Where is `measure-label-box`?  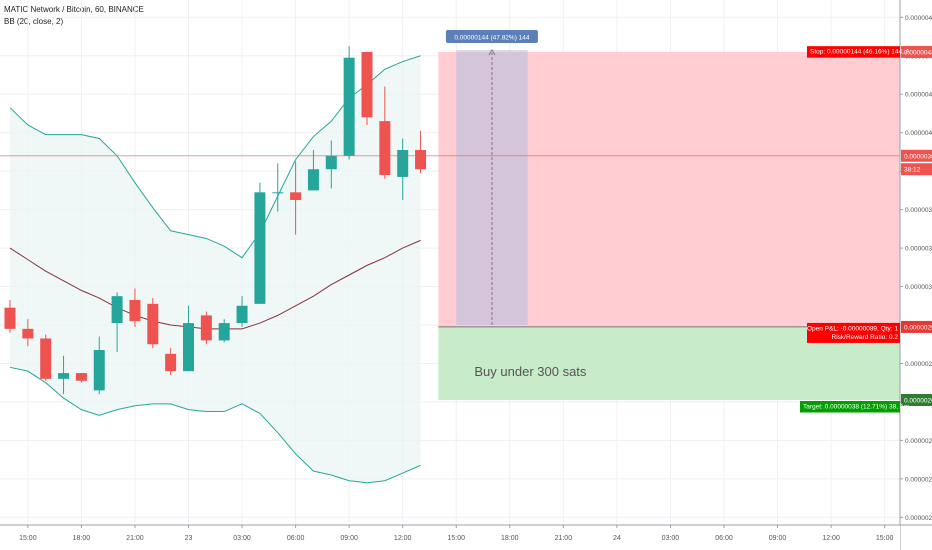 measure-label-box is located at coordinates (491, 36).